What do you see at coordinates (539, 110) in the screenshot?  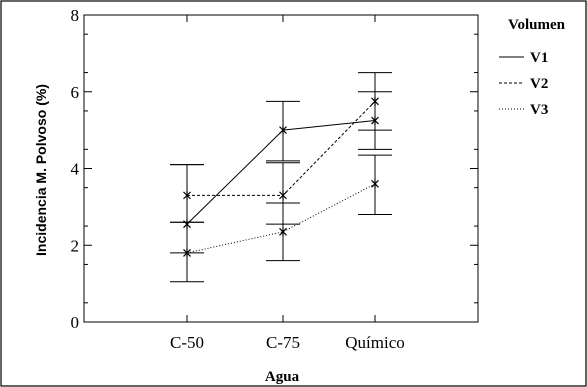 I see `legend-label-v3: V3` at bounding box center [539, 110].